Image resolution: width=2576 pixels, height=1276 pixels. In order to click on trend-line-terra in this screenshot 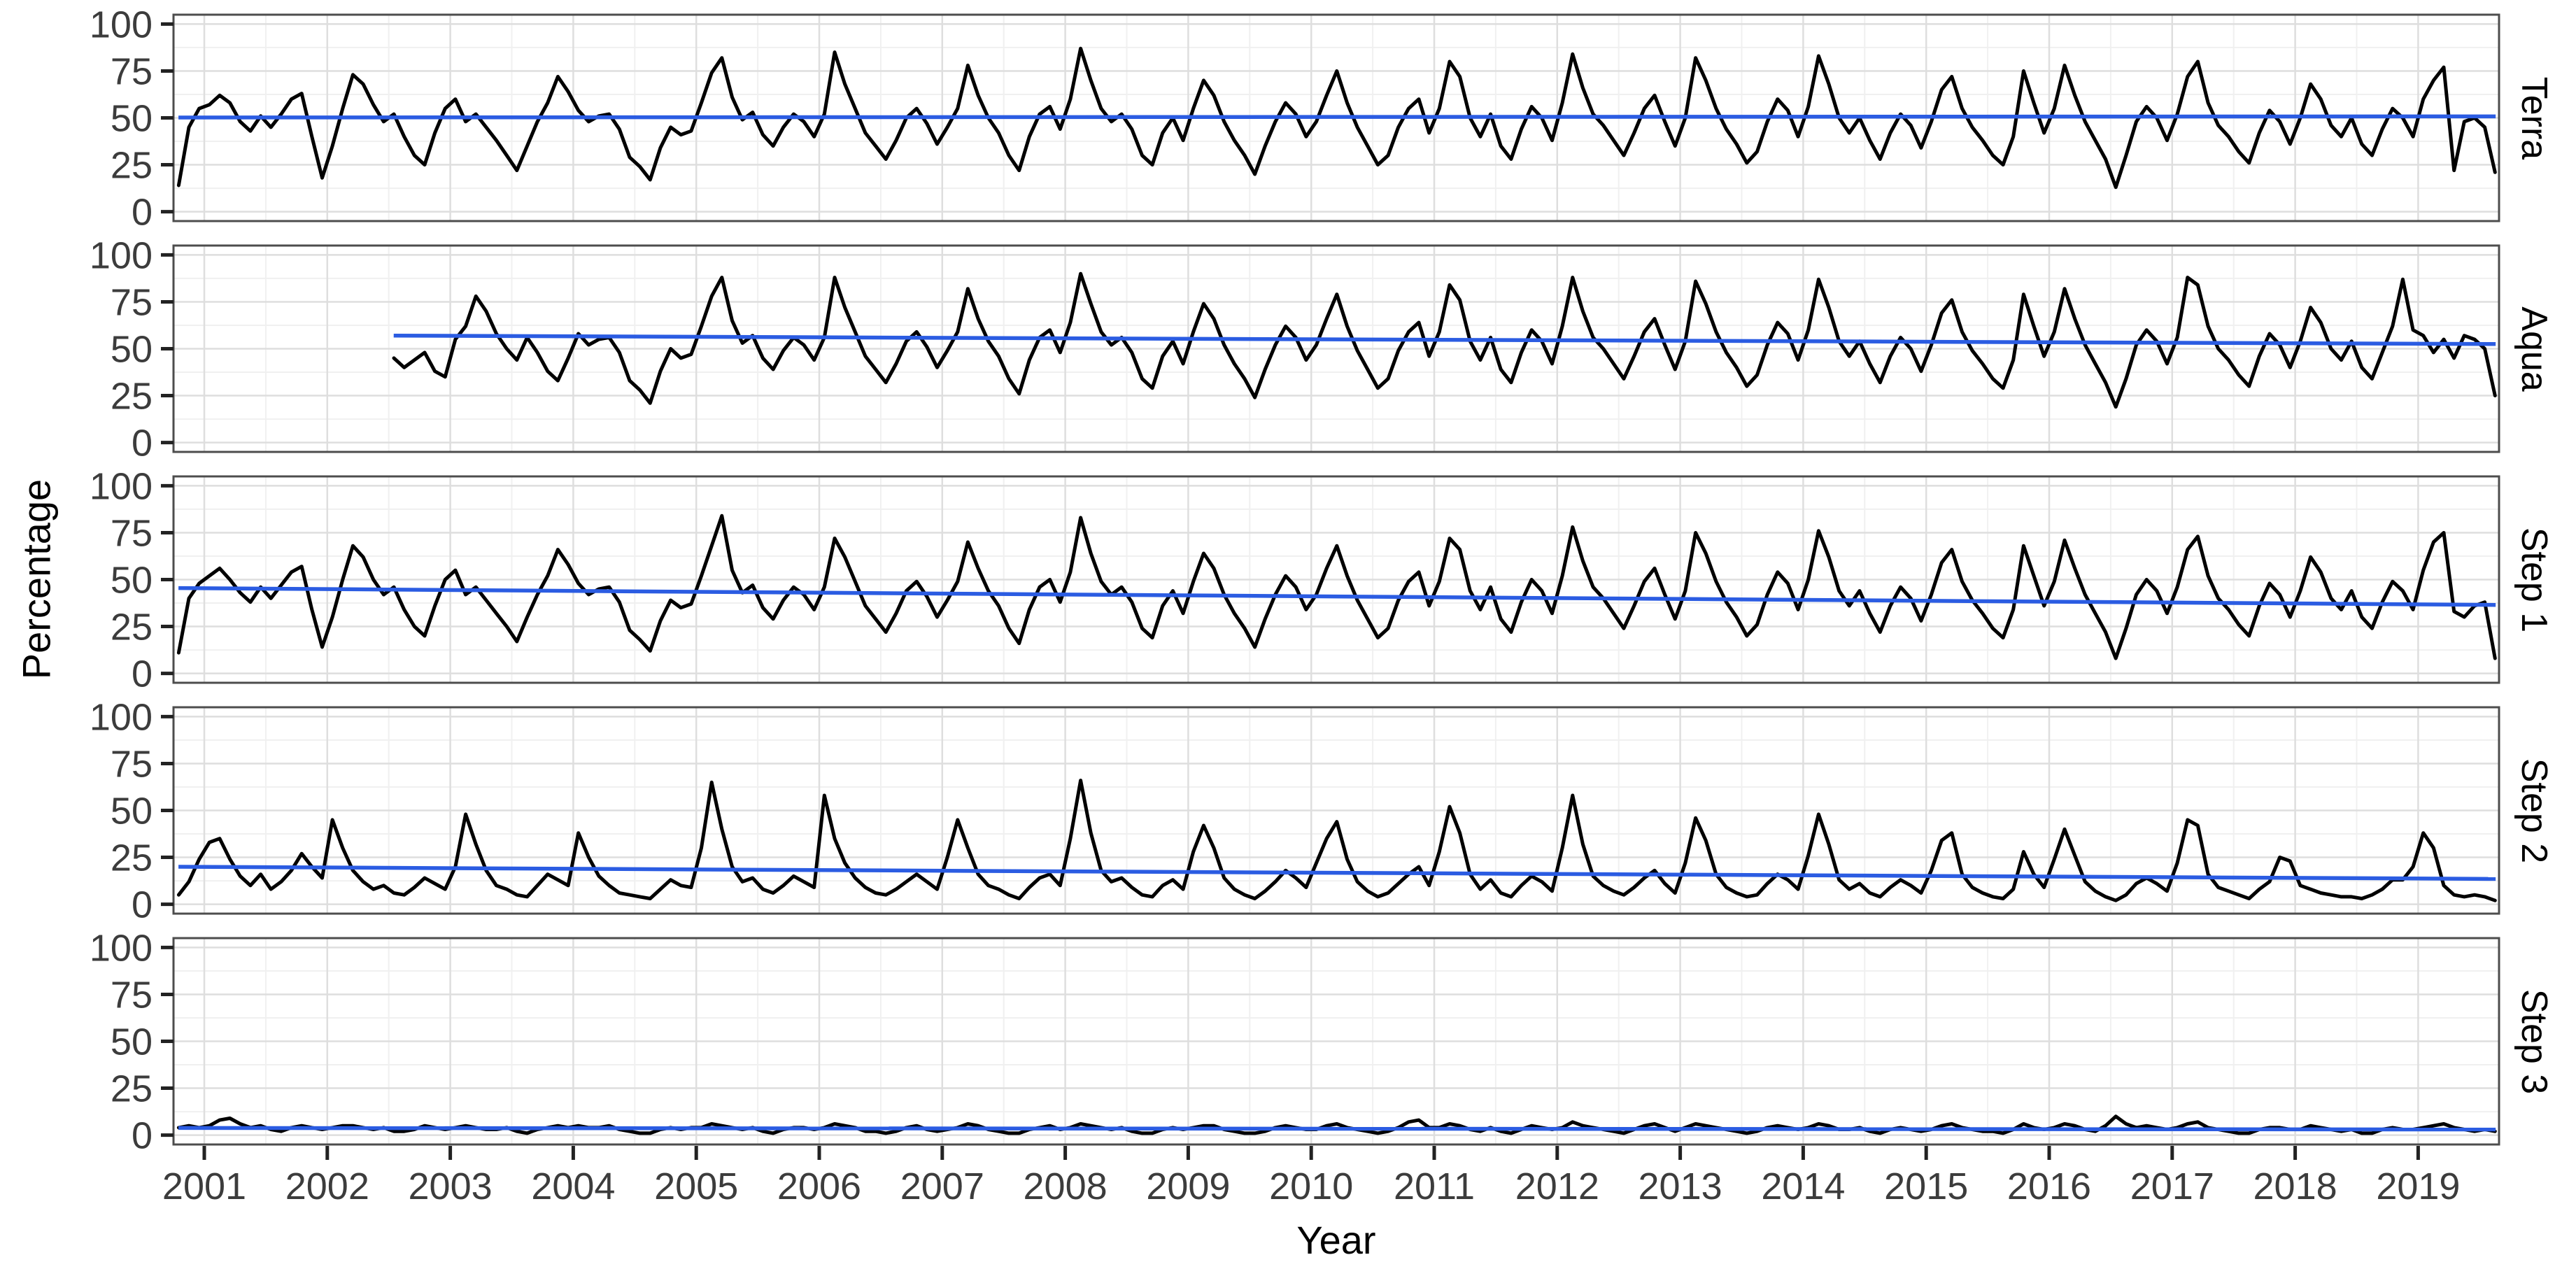, I will do `click(1337, 117)`.